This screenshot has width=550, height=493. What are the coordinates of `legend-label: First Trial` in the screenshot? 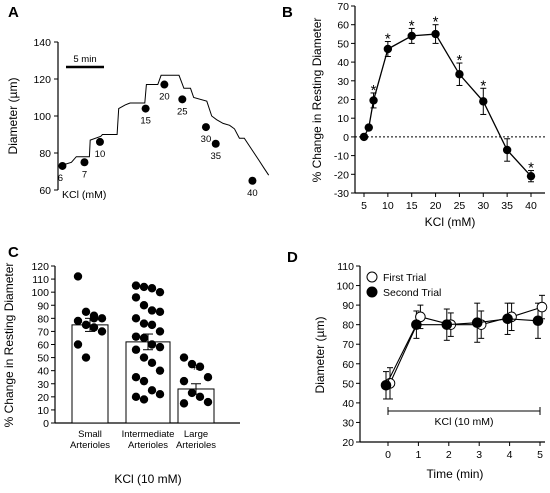 It's located at (404, 278).